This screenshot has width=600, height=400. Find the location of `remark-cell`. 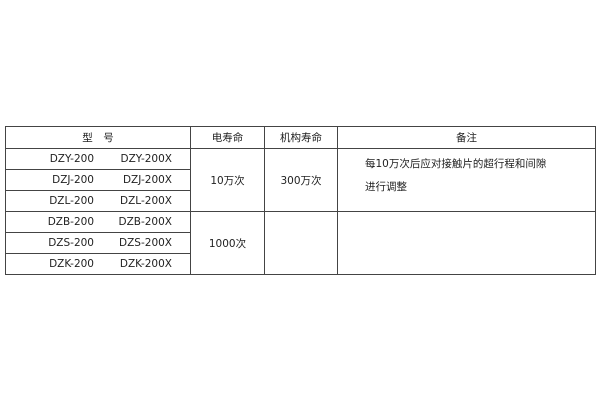

remark-cell is located at coordinates (466, 243).